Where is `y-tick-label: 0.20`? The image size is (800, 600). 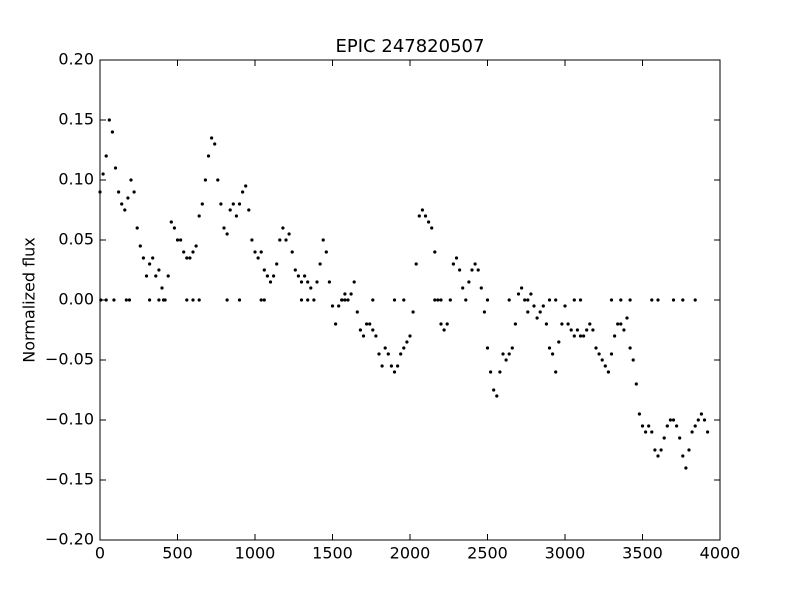
y-tick-label: 0.20 is located at coordinates (76, 59).